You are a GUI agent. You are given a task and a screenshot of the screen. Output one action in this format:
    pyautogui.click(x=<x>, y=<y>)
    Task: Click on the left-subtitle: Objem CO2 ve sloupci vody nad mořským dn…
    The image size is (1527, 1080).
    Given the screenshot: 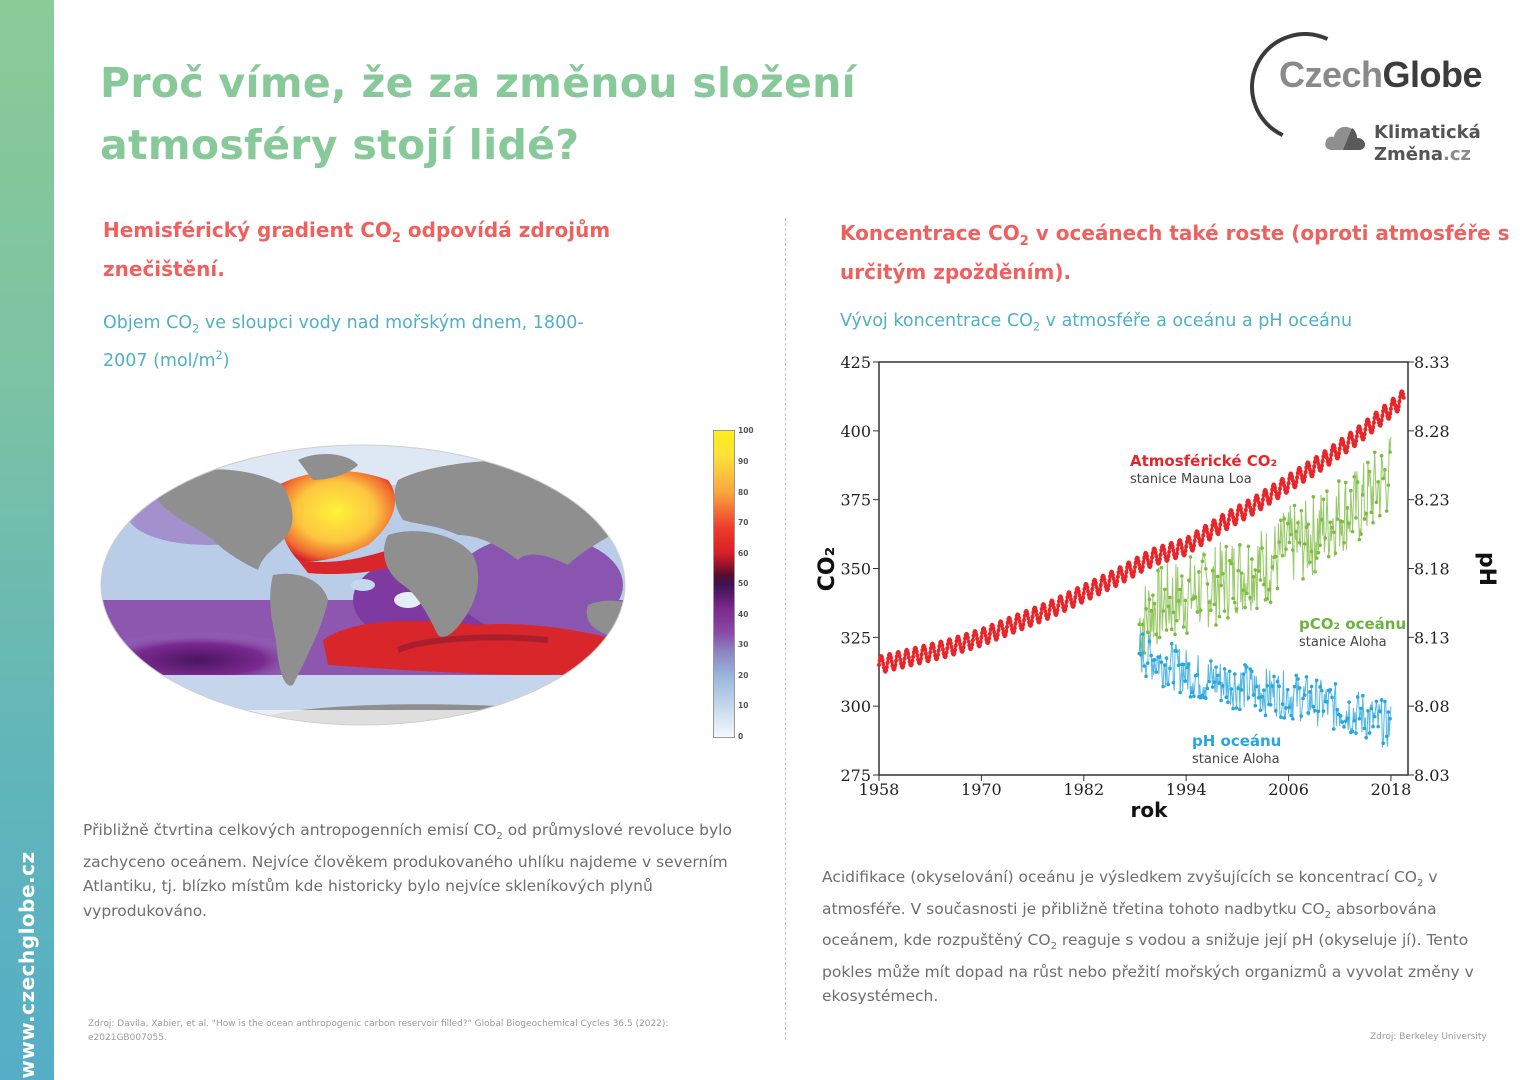 What is the action you would take?
    pyautogui.click(x=343, y=342)
    